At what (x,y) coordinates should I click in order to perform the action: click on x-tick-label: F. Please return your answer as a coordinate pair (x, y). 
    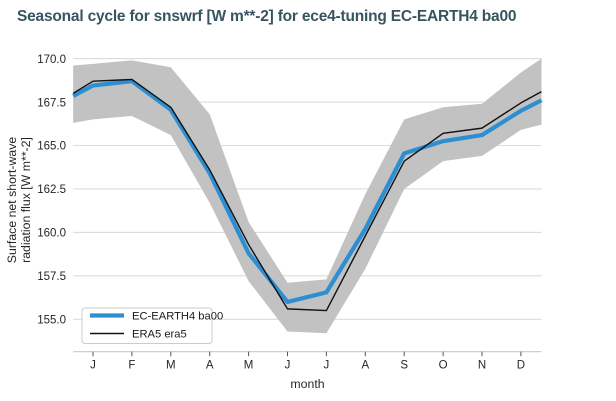
    Looking at the image, I should click on (131, 366).